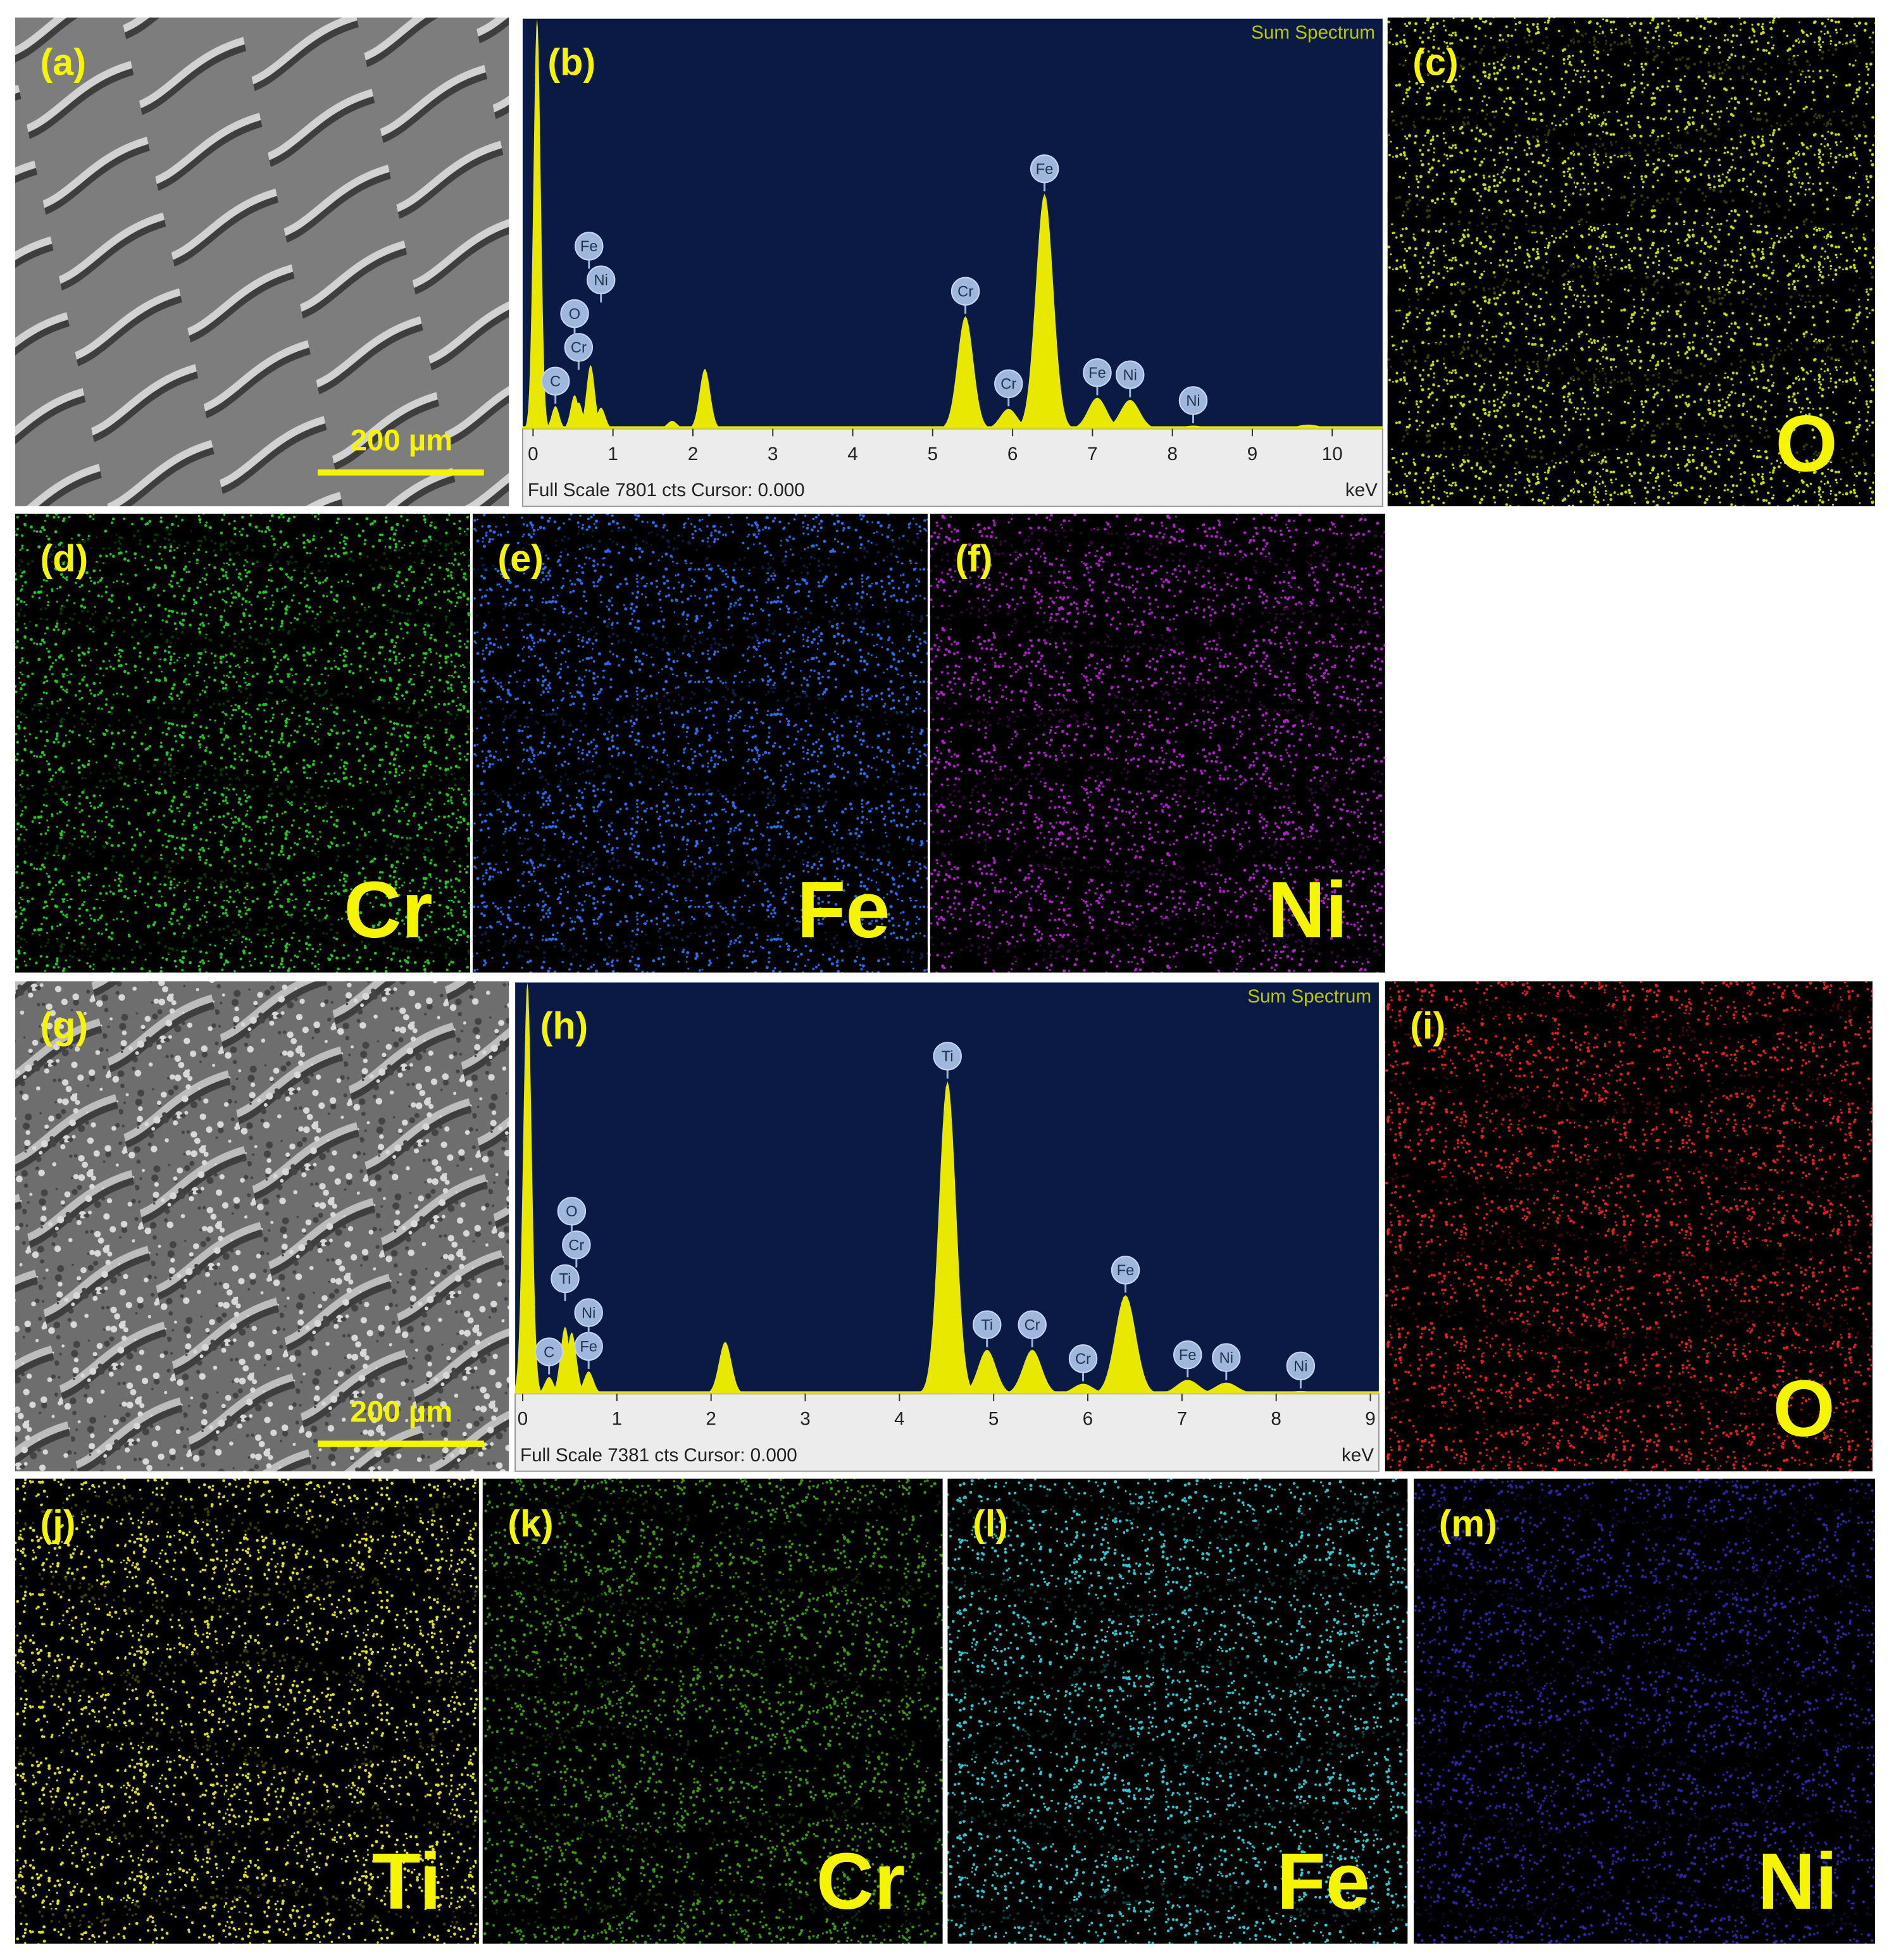 The image size is (1894, 1960). I want to click on panel-label: (h), so click(564, 1025).